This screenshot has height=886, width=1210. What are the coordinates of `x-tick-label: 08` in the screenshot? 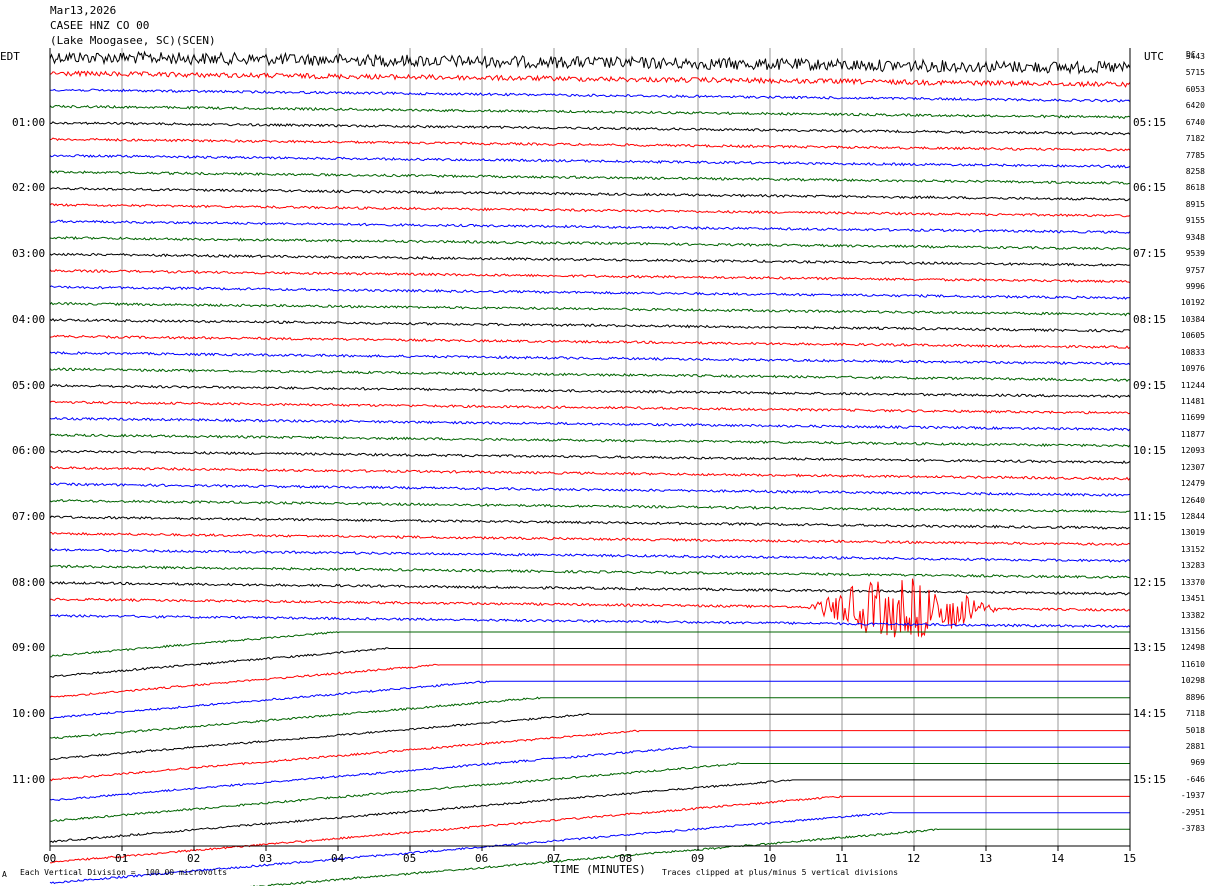 It's located at (626, 858).